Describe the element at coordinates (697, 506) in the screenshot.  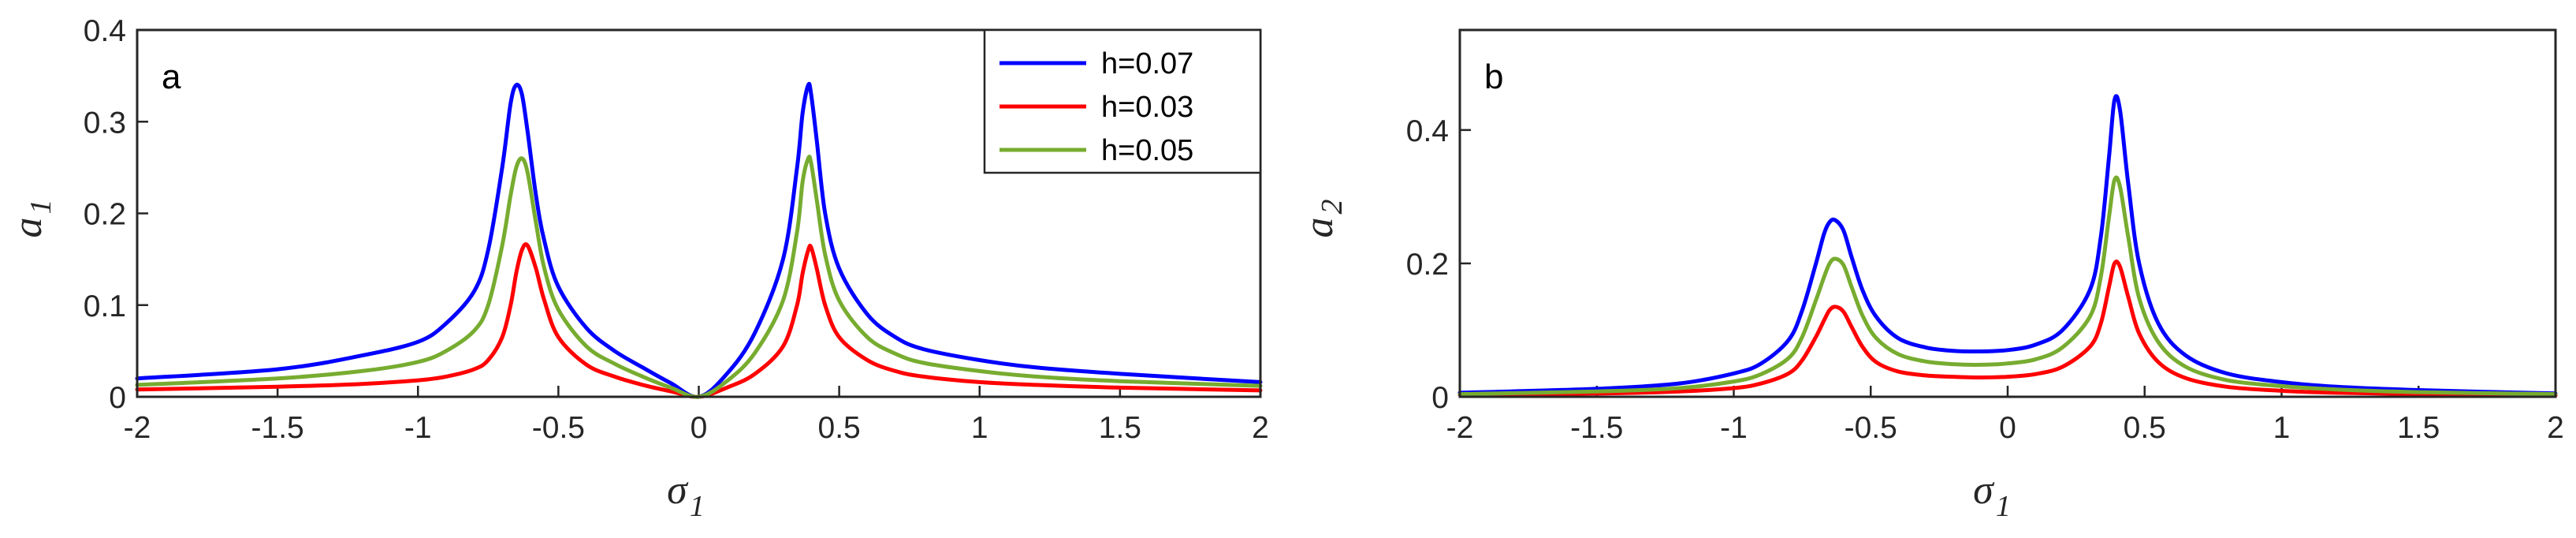
I see `panel-a-xlabel-sub: 1` at that location.